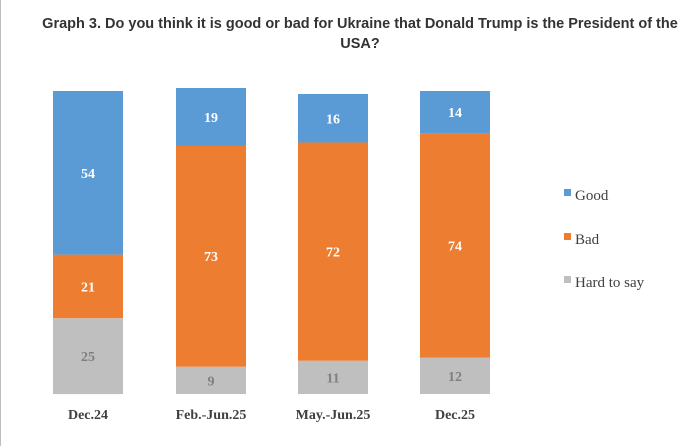  I want to click on data-label-hard-to-say: 25, so click(88, 357).